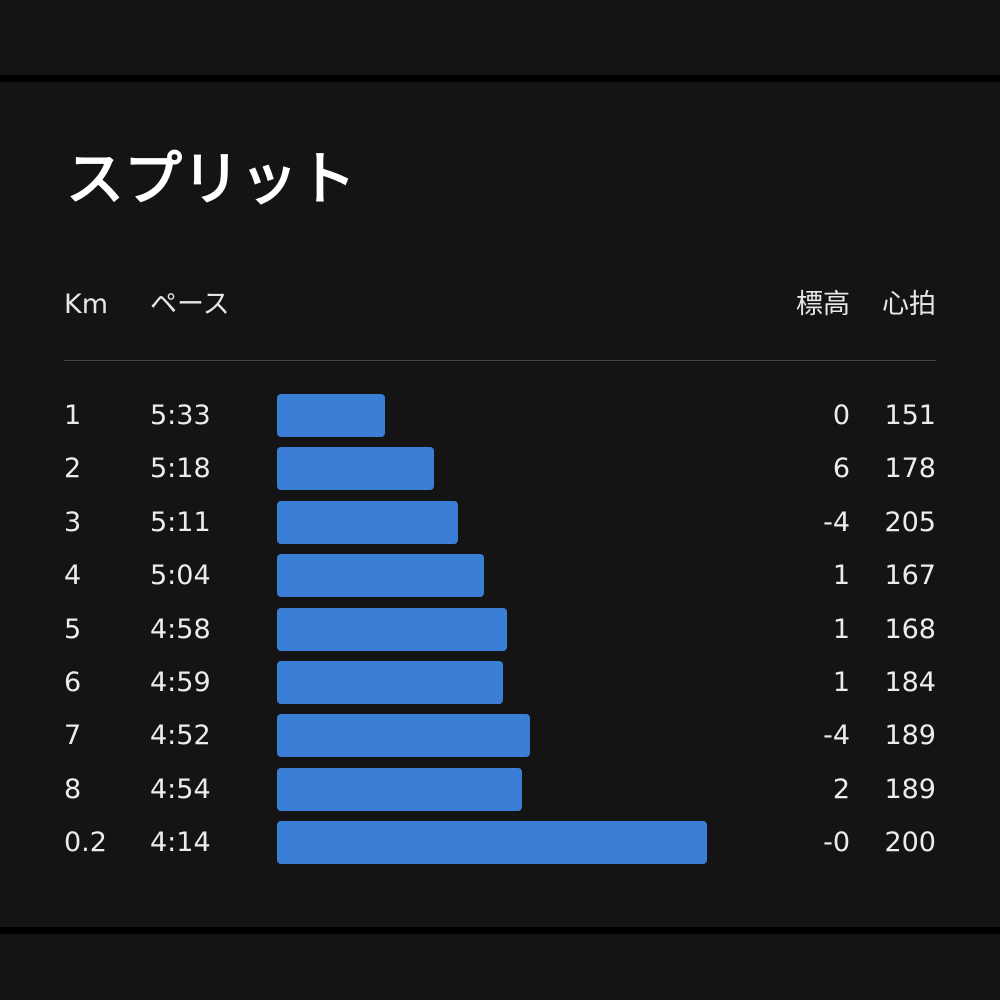 The width and height of the screenshot is (1000, 1000). What do you see at coordinates (180, 469) in the screenshot?
I see `split-pace: 5:18` at bounding box center [180, 469].